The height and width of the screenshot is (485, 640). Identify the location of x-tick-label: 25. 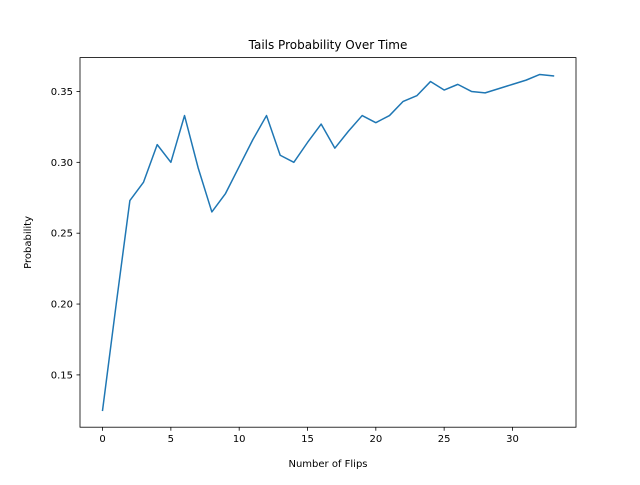
(444, 439).